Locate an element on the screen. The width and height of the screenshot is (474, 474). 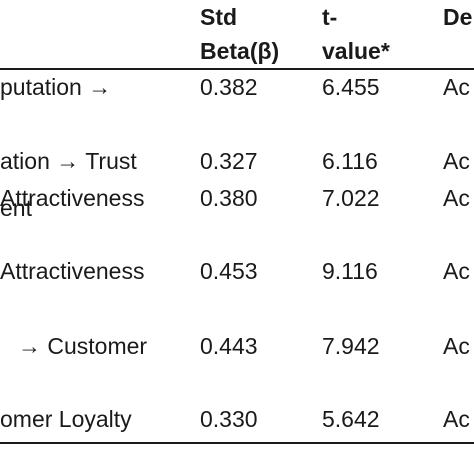
bottom-rule is located at coordinates (237, 443).